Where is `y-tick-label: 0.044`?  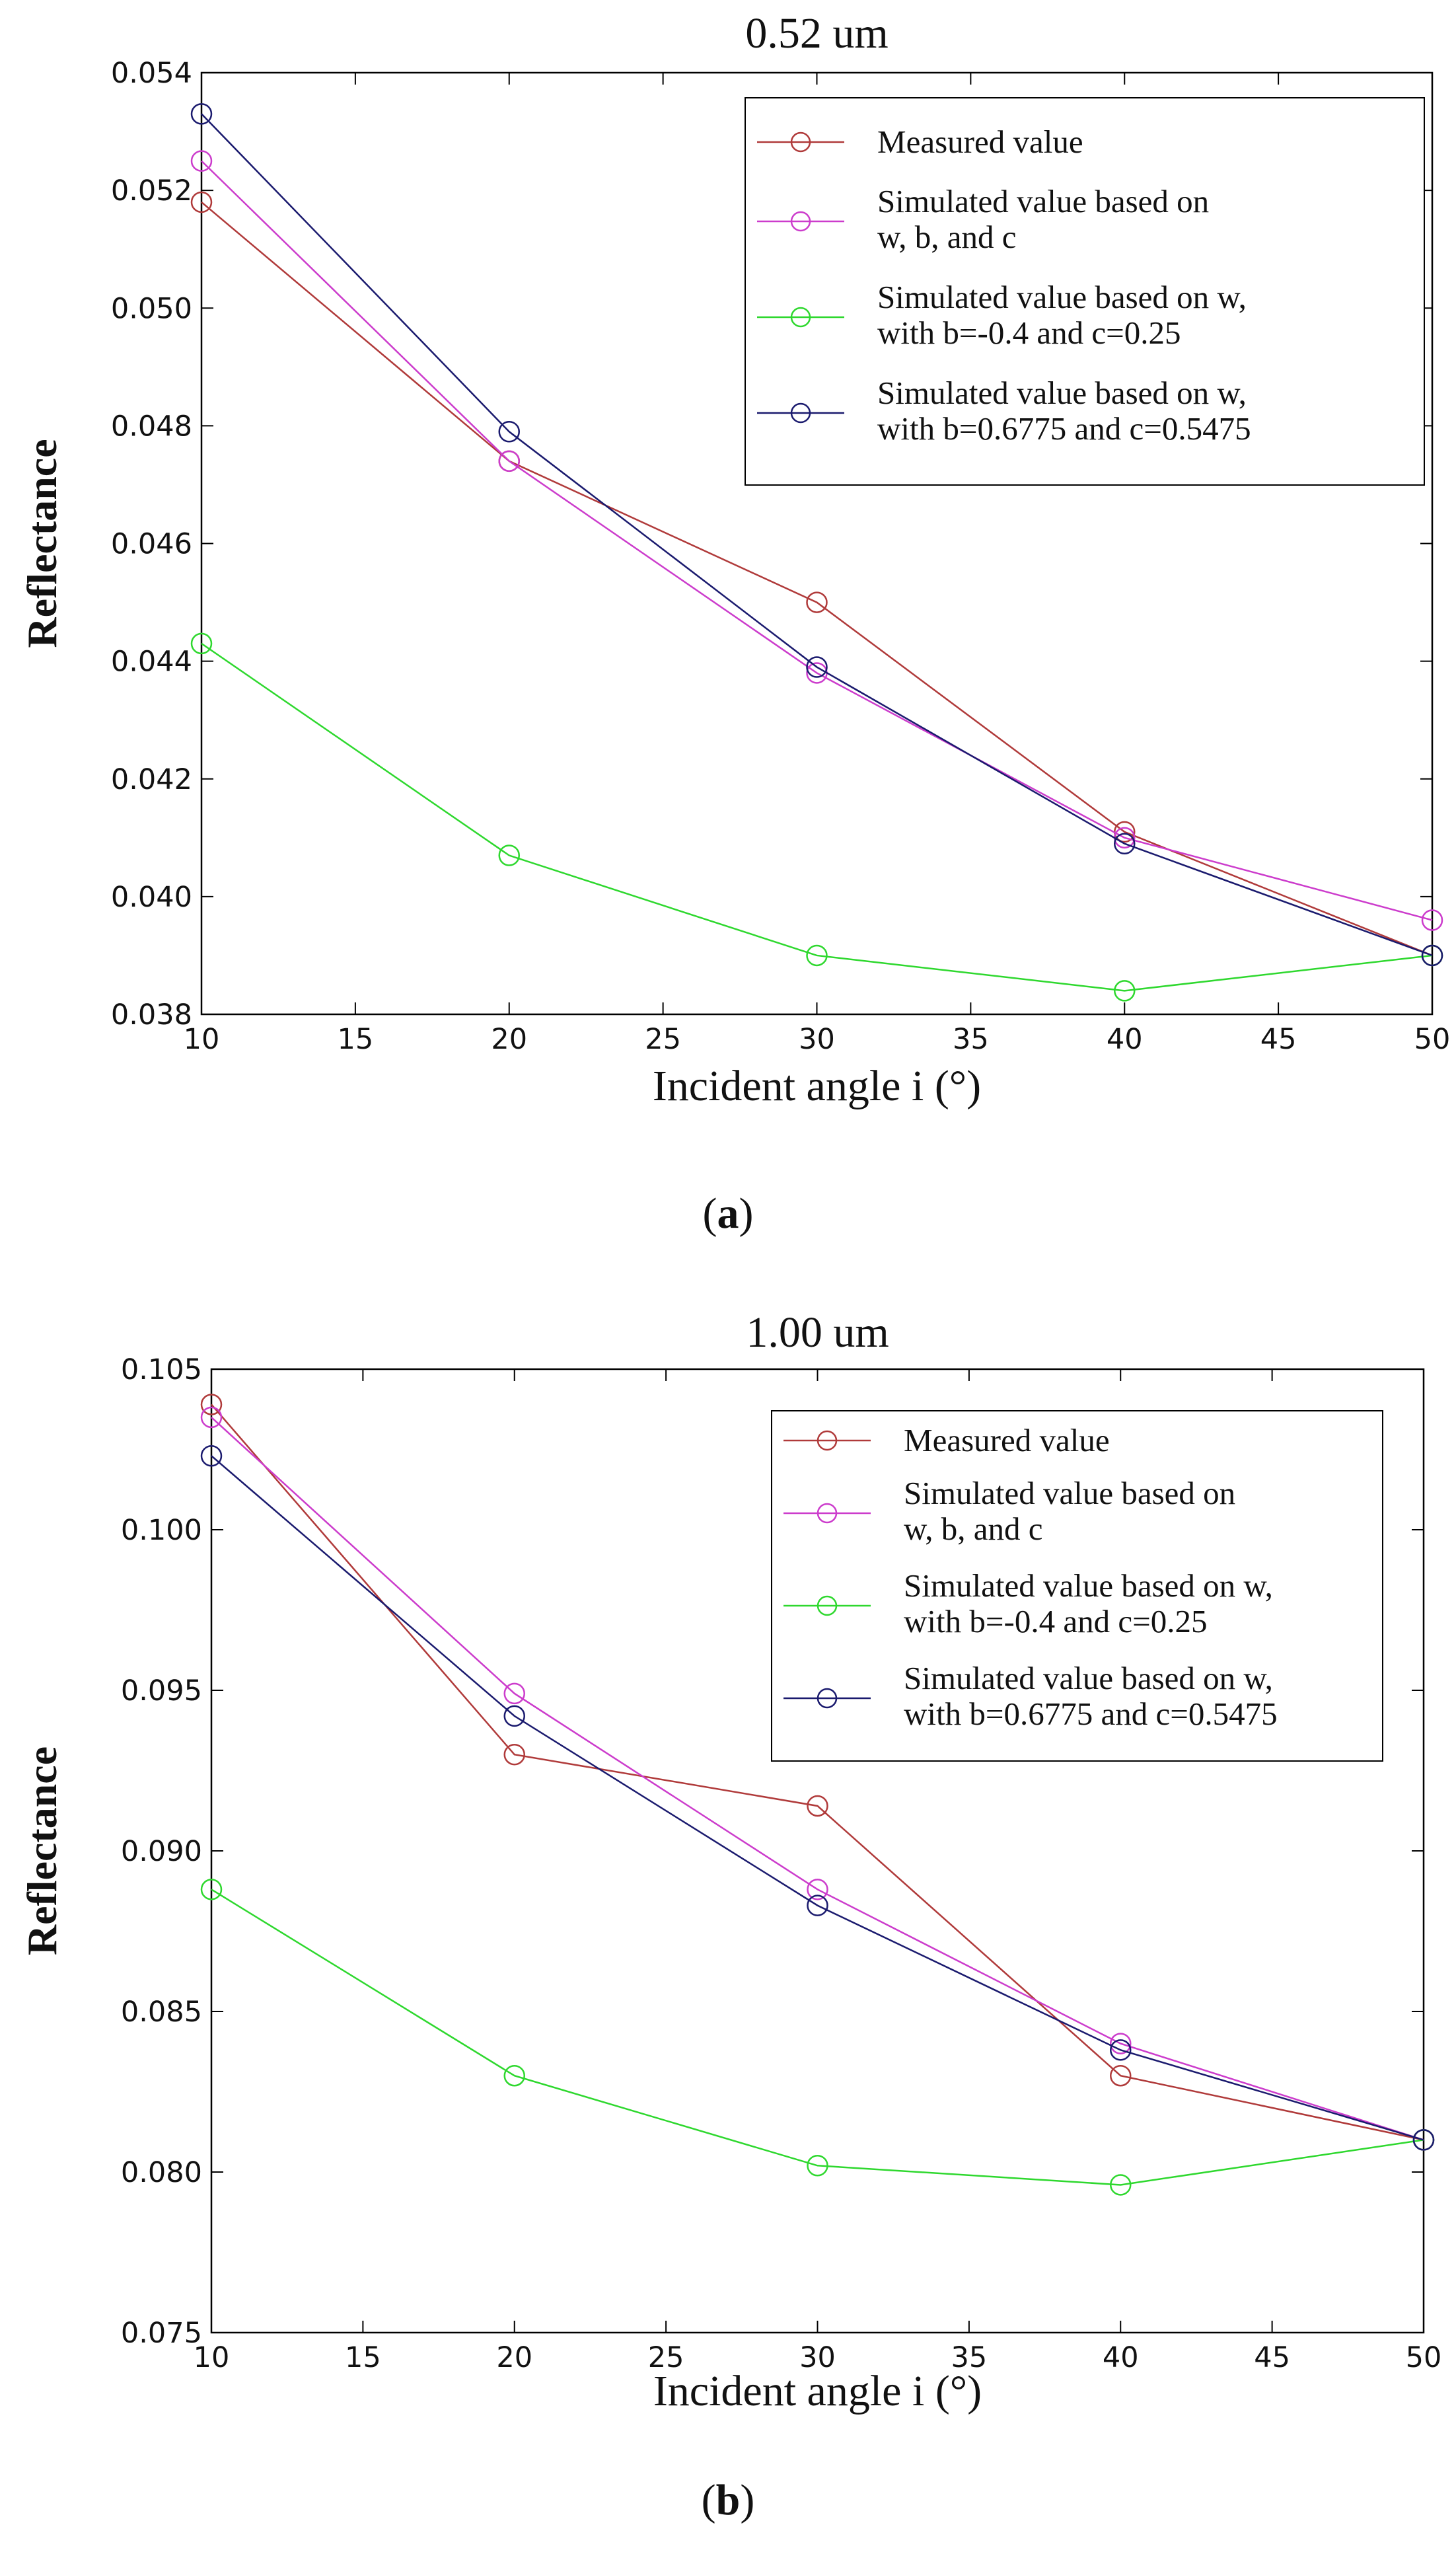
y-tick-label: 0.044 is located at coordinates (151, 662).